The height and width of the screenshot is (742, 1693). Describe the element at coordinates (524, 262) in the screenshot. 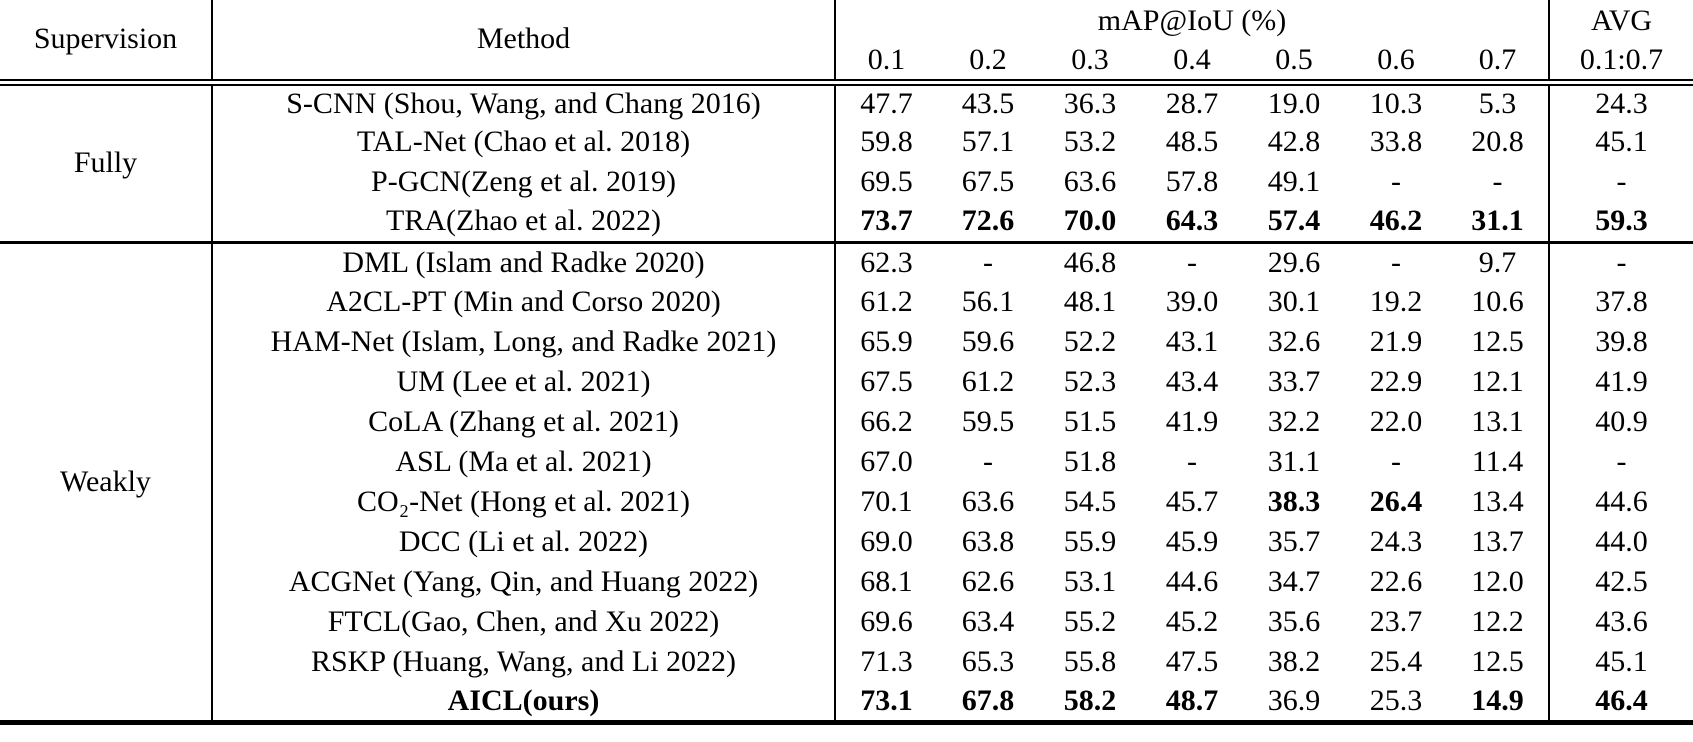

I see `method-cell: DML (Islam and Radke 2020)` at that location.